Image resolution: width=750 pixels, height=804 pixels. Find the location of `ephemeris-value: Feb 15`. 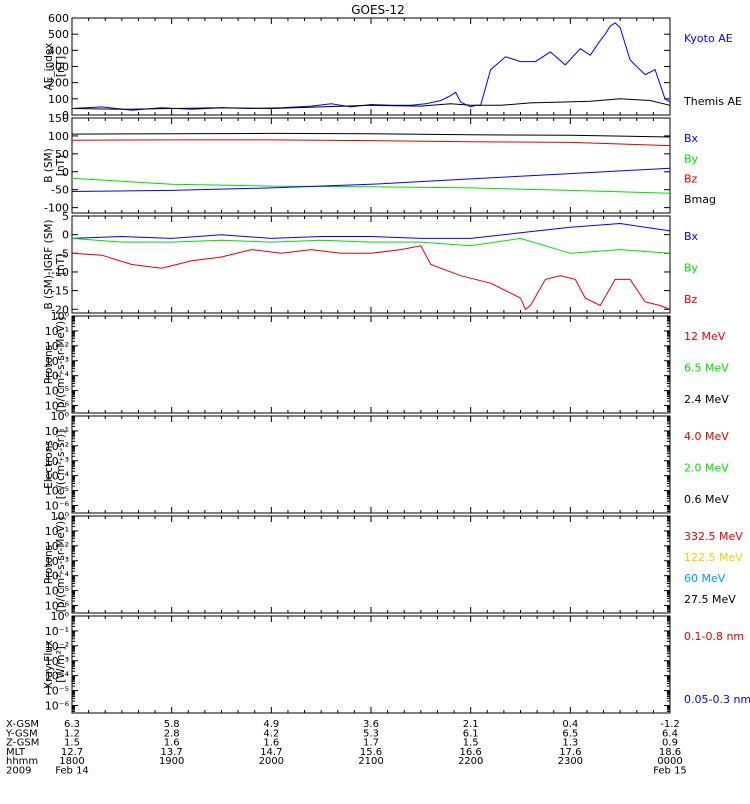

ephemeris-value: Feb 15 is located at coordinates (670, 771).